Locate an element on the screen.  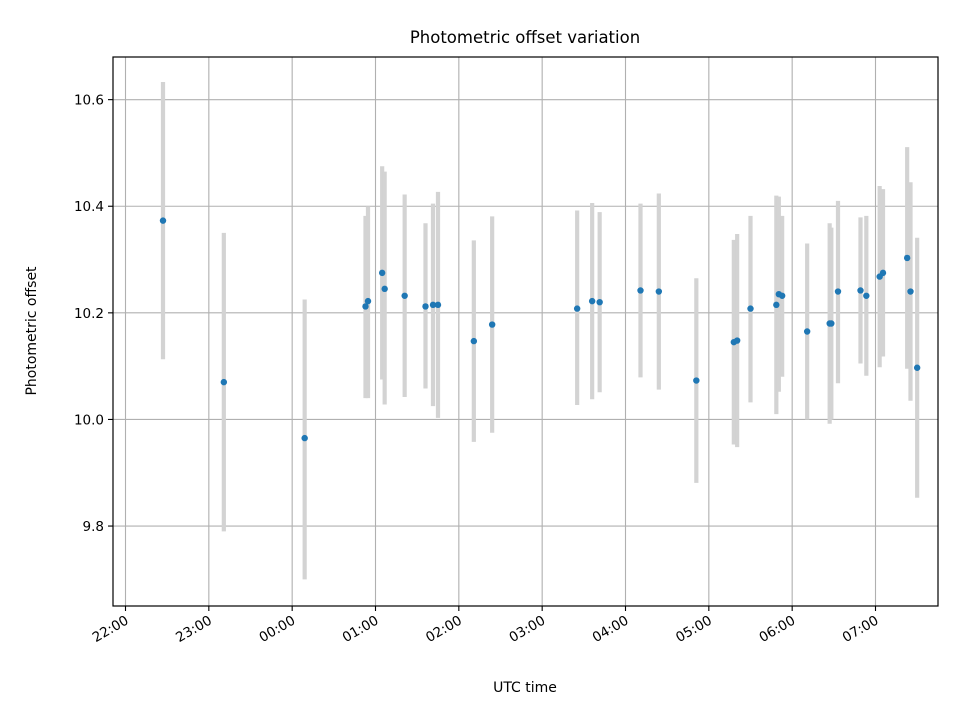
y-tick-label: 10.6 is located at coordinates (89, 101).